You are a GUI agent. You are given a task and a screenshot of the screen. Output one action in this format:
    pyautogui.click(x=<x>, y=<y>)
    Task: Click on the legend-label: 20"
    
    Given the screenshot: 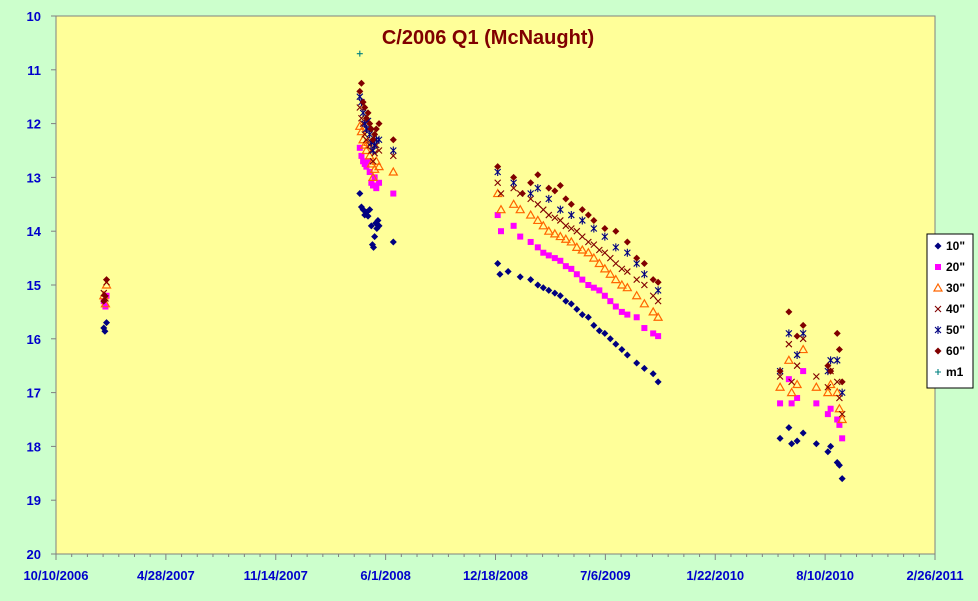 What is the action you would take?
    pyautogui.click(x=955, y=267)
    